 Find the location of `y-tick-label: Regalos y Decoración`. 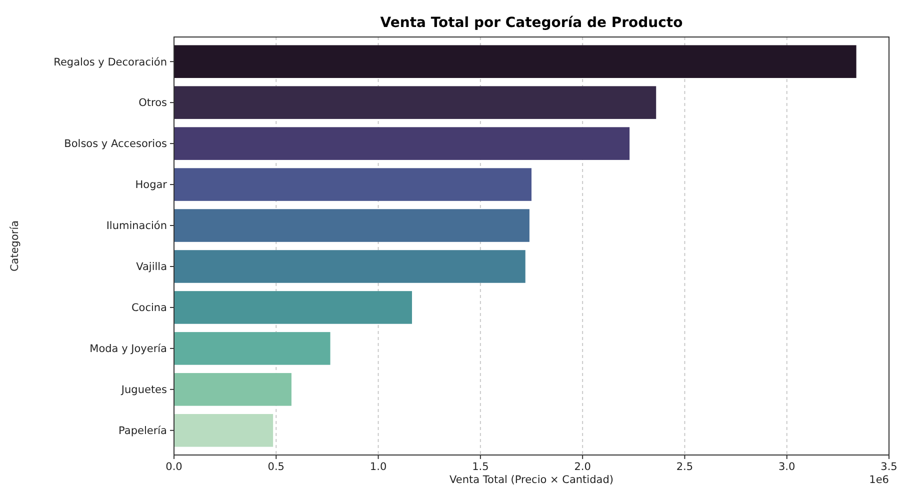

y-tick-label: Regalos y Decoración is located at coordinates (110, 62).